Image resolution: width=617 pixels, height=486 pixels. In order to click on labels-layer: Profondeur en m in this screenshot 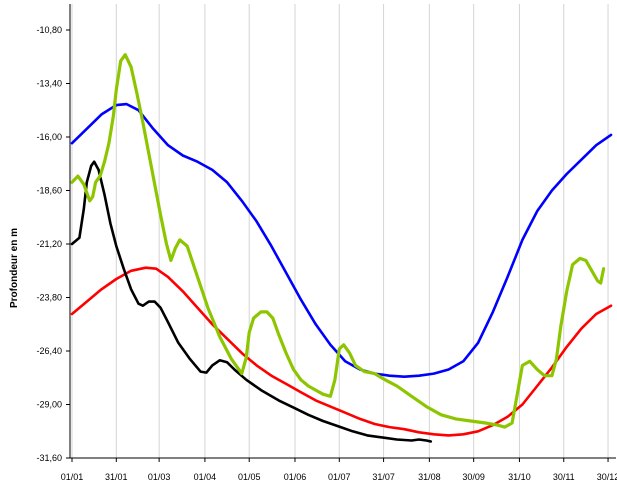, I will do `click(14, 268)`.